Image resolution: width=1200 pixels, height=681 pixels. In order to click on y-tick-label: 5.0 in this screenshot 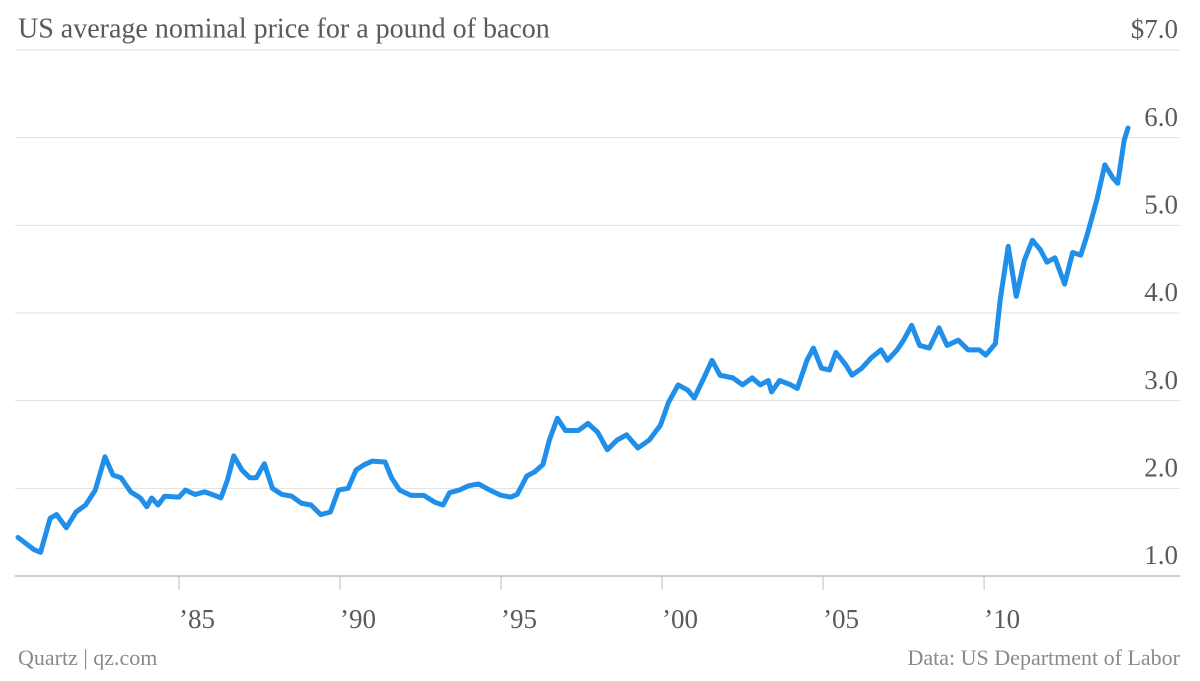, I will do `click(1161, 205)`.